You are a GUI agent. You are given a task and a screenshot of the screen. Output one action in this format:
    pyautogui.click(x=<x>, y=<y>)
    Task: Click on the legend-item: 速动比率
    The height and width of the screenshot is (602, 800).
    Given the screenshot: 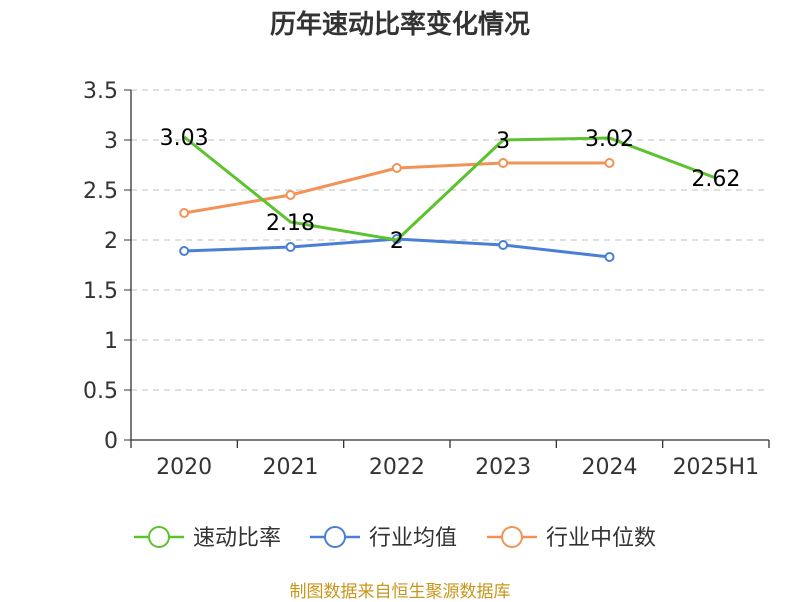 What is the action you would take?
    pyautogui.click(x=207, y=538)
    